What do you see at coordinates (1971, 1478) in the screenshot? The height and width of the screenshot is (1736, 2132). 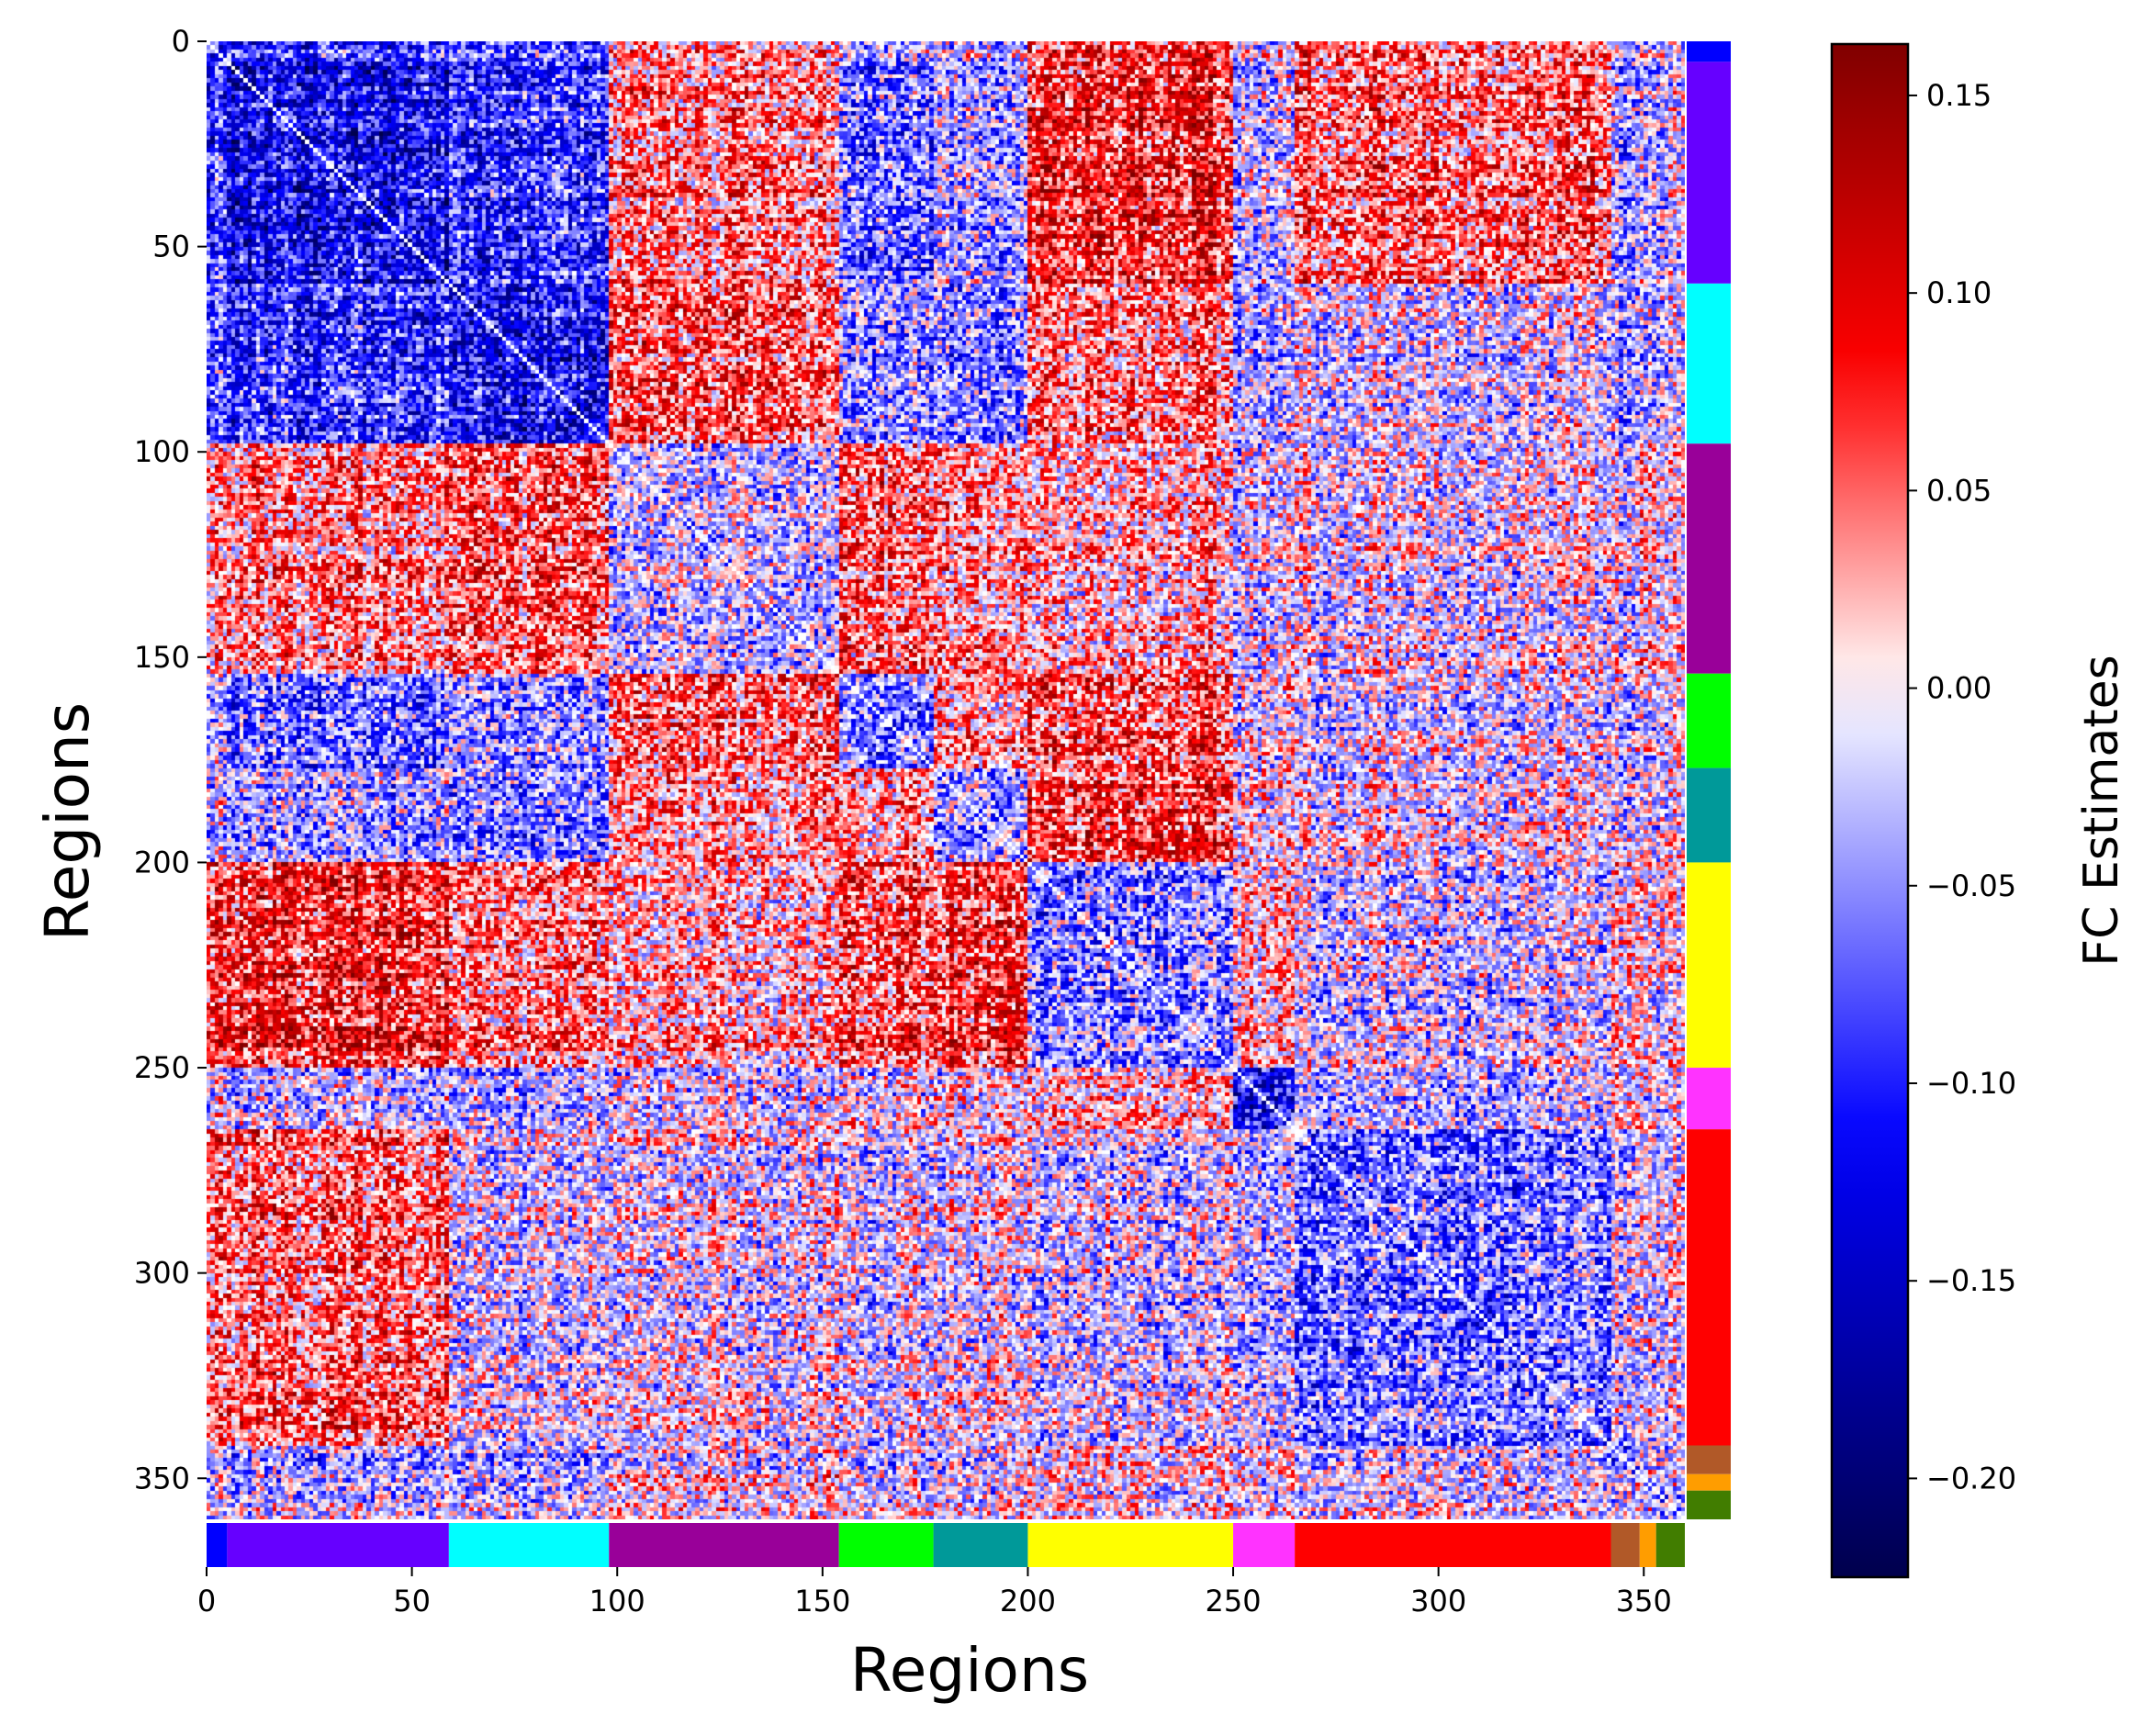 I see `colorbar-tick-label: −0.20` at bounding box center [1971, 1478].